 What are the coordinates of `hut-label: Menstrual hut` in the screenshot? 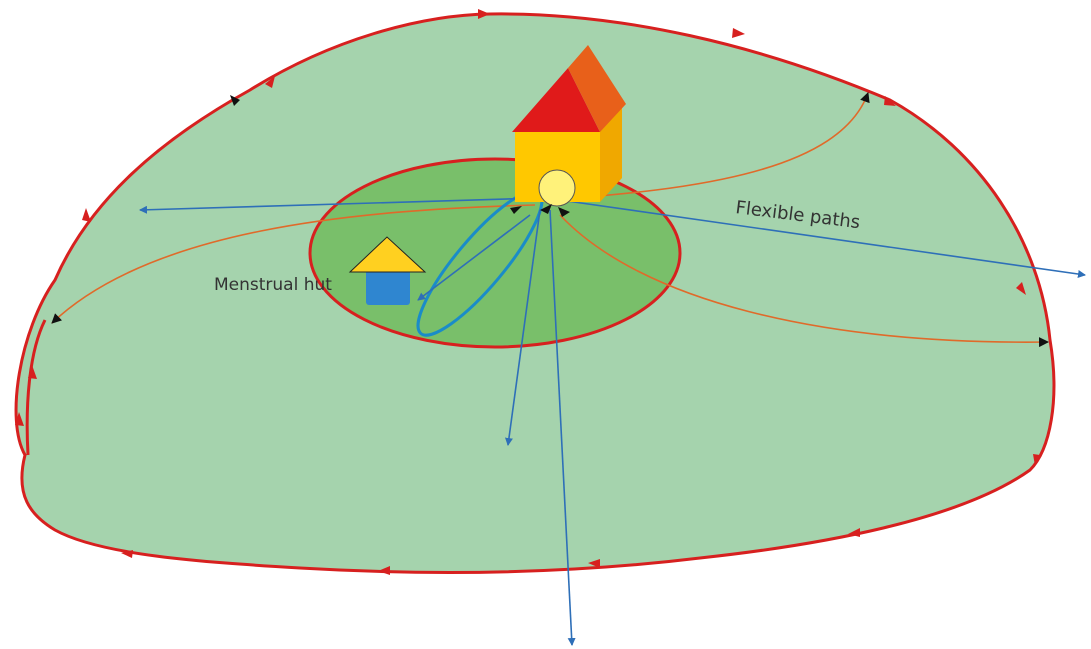 It's located at (273, 285).